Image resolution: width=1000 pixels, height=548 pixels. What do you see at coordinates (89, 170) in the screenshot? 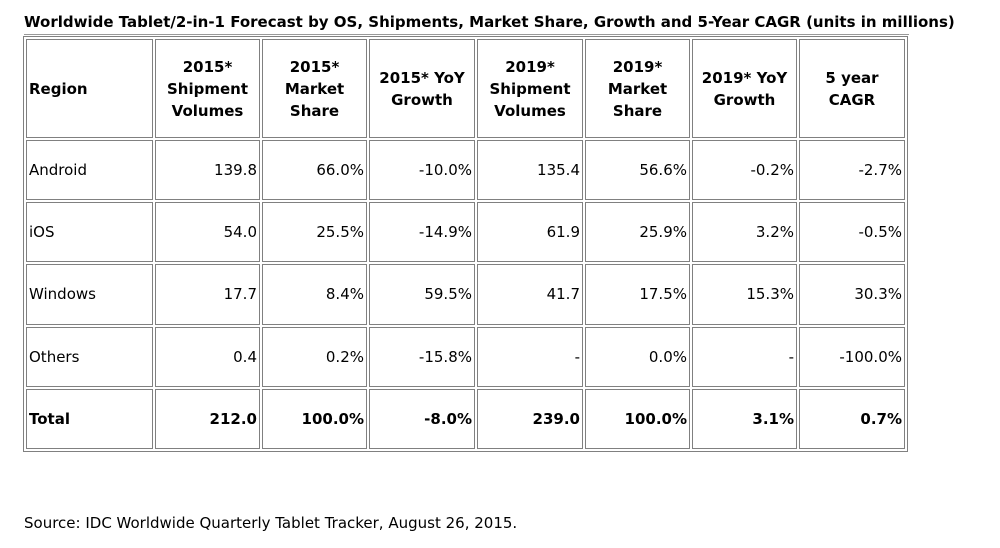
I see `row-label: Android` at bounding box center [89, 170].